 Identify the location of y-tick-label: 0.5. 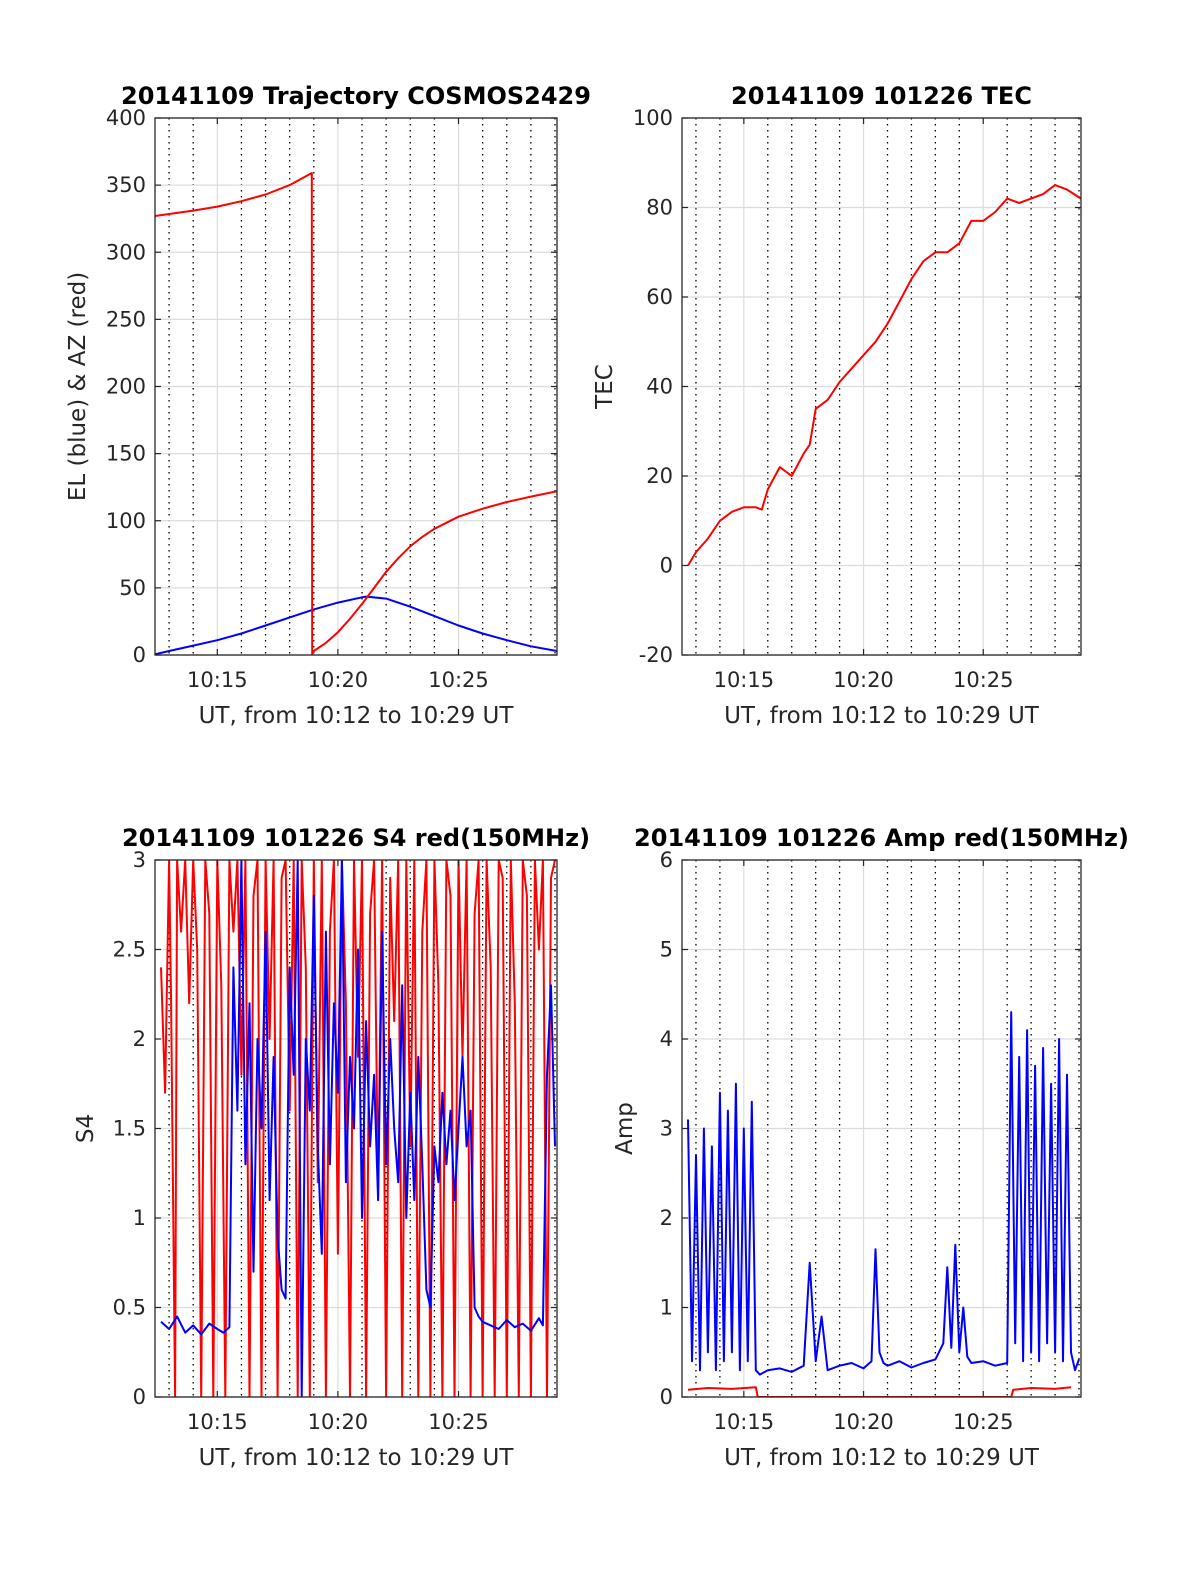
(129, 1308).